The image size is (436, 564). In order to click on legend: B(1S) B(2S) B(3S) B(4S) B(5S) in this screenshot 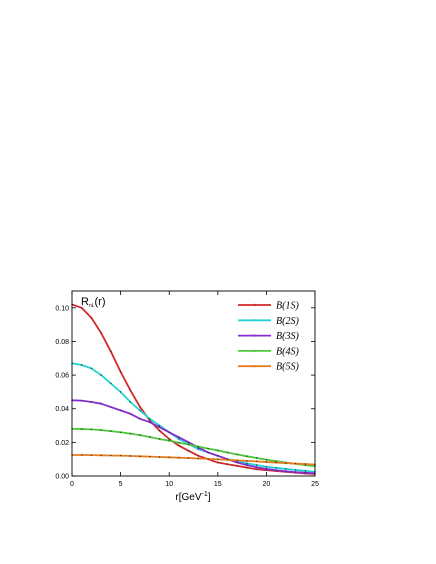, I will do `click(268, 337)`.